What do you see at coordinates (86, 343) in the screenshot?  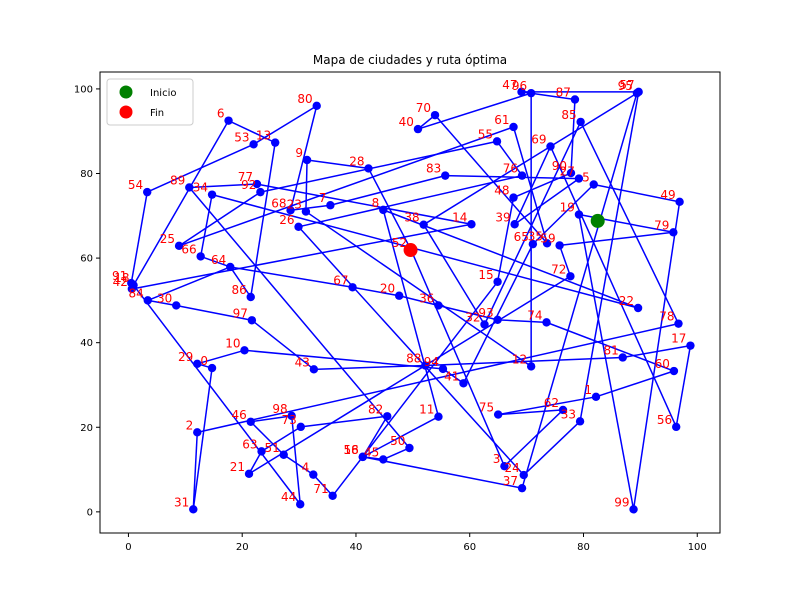 I see `y-tick-label: 40` at bounding box center [86, 343].